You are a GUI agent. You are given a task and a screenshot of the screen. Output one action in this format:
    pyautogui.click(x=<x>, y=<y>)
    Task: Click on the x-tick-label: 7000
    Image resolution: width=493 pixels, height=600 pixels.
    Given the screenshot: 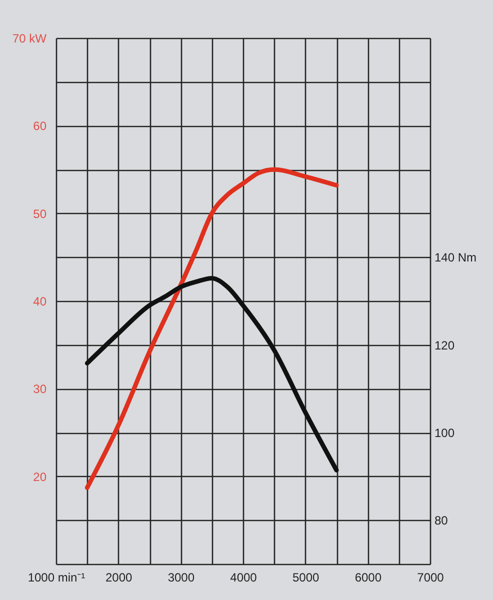 What is the action you would take?
    pyautogui.click(x=430, y=577)
    